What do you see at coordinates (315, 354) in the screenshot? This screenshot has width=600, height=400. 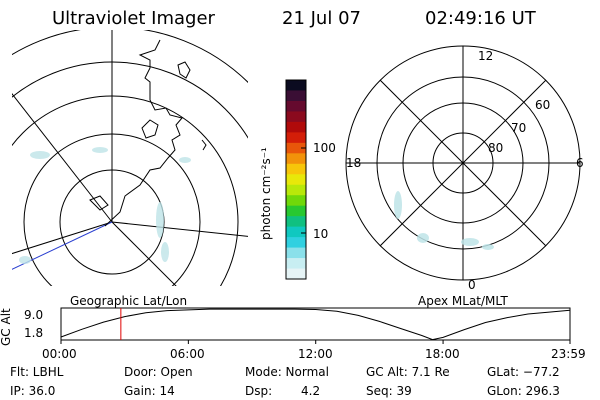 I see `time-tick-1200: 12:00` at bounding box center [315, 354].